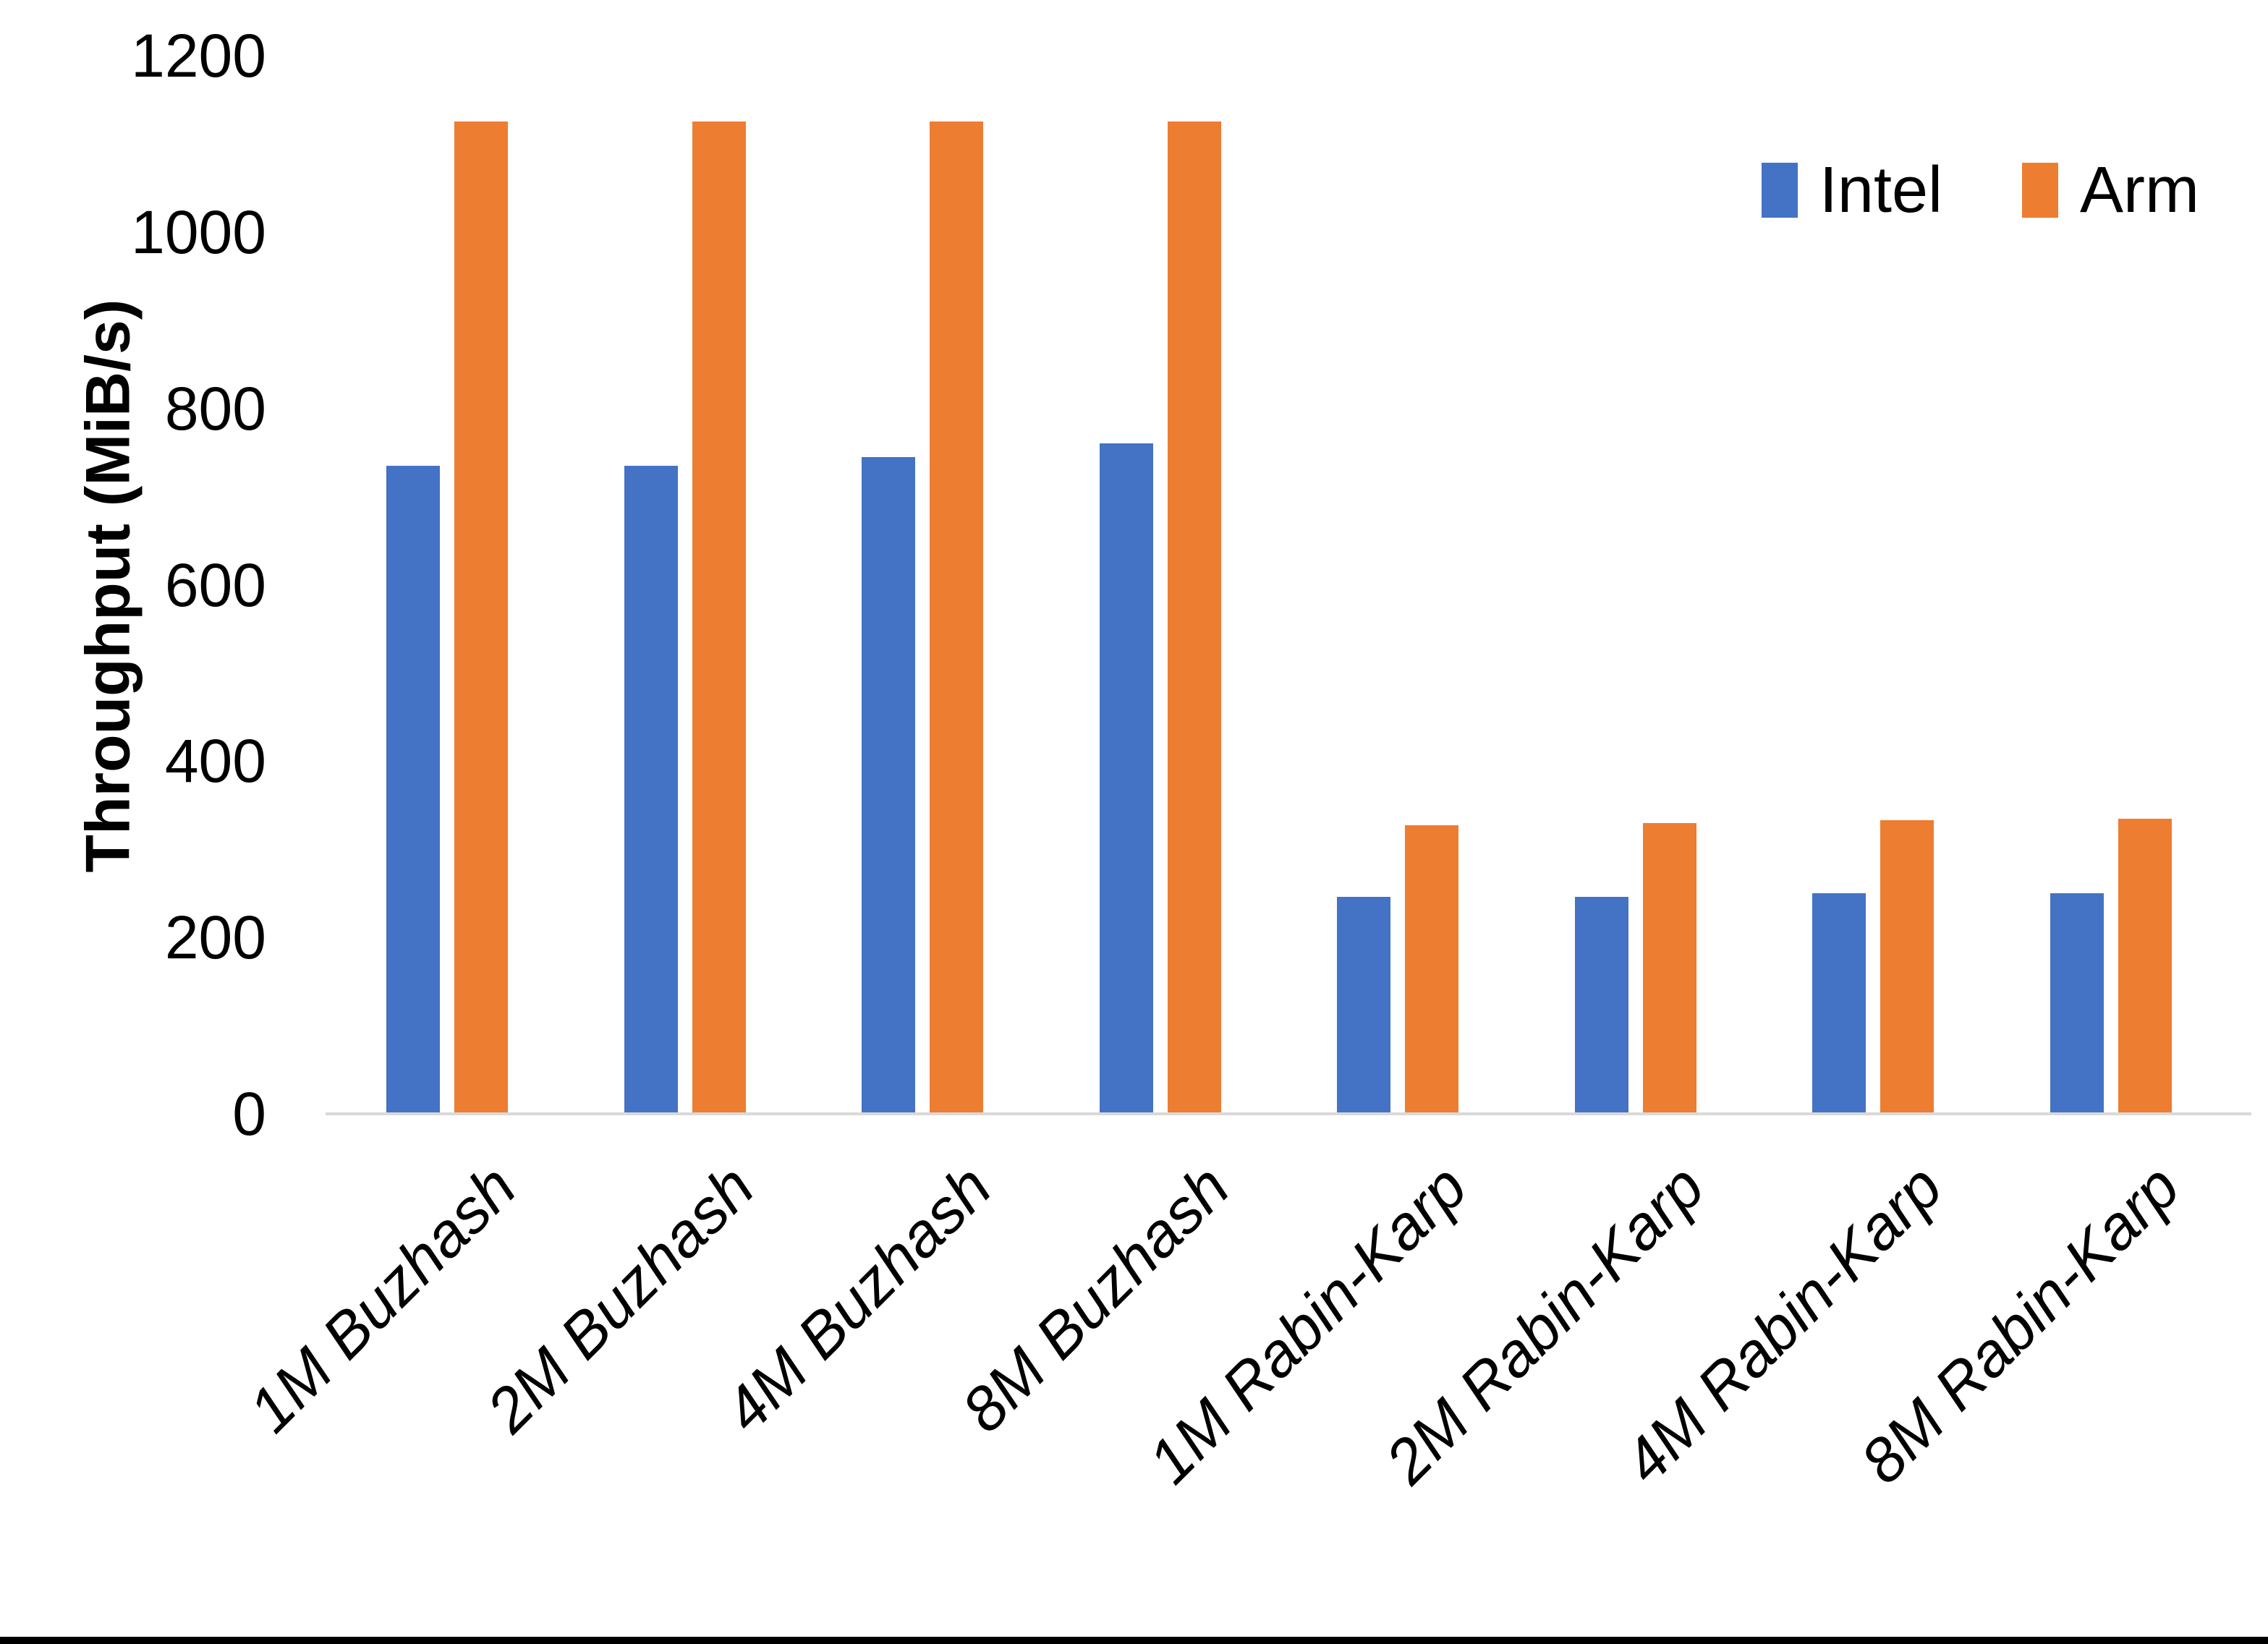 Image resolution: width=2268 pixels, height=1644 pixels. I want to click on bar-intel-8m-rabin-karp, so click(2077, 1003).